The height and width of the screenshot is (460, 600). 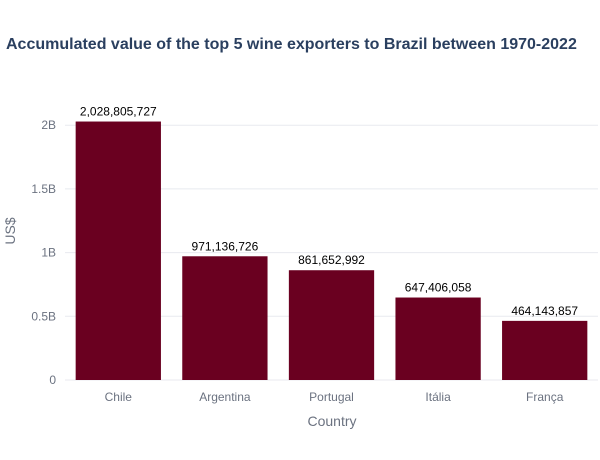 I want to click on x-tick-label: Chile, so click(x=119, y=397).